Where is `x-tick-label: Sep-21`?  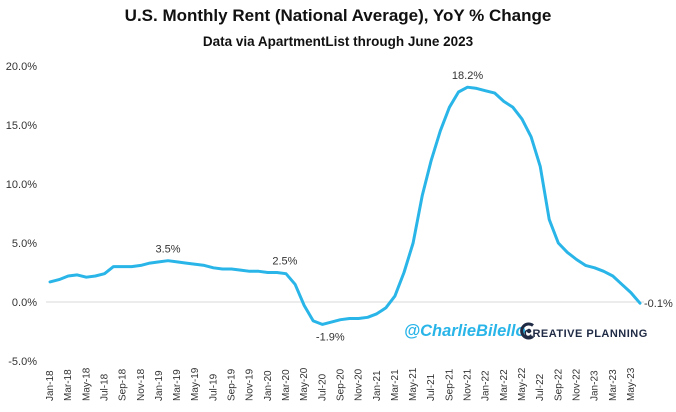 x-tick-label: Sep-21 is located at coordinates (449, 384).